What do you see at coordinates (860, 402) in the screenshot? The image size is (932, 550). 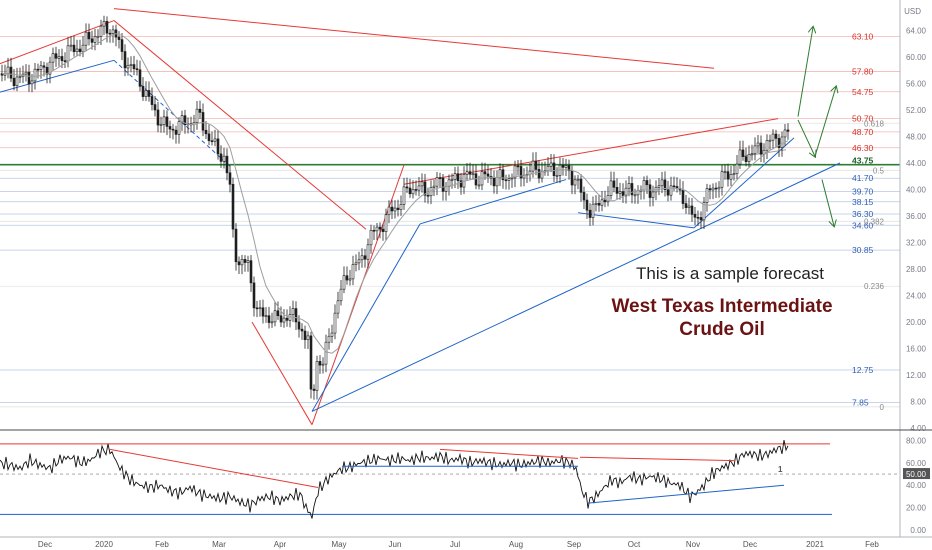 I see `support-level-label: 7.85` at bounding box center [860, 402].